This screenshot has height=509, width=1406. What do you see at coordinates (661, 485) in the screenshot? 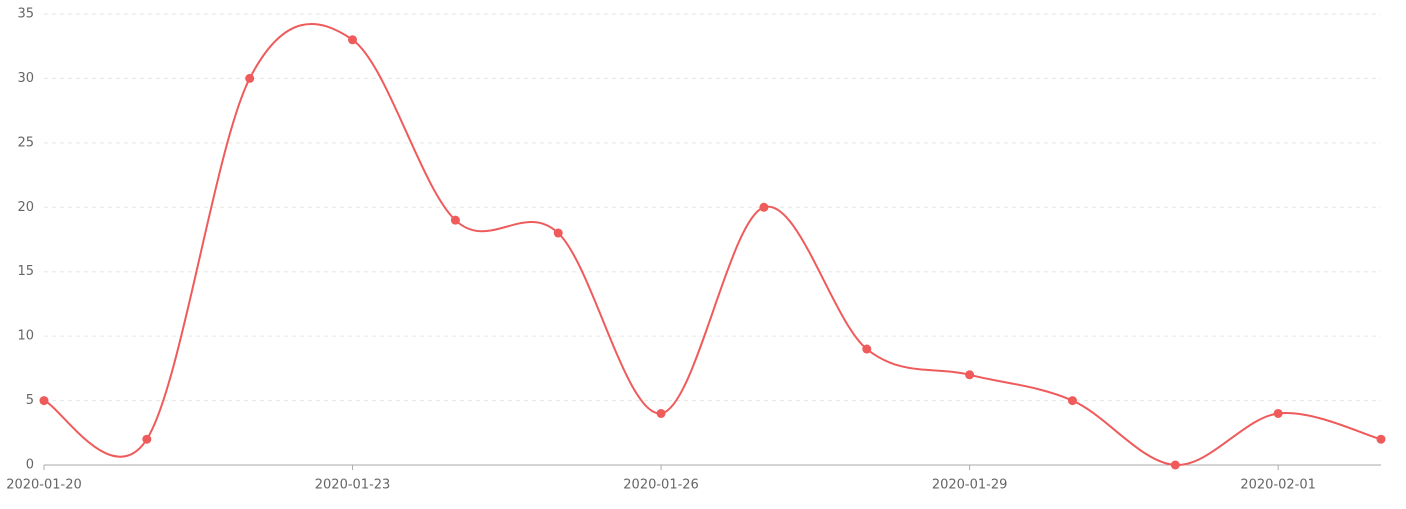
I see `x-tick-label: 2020-01-26` at bounding box center [661, 485].